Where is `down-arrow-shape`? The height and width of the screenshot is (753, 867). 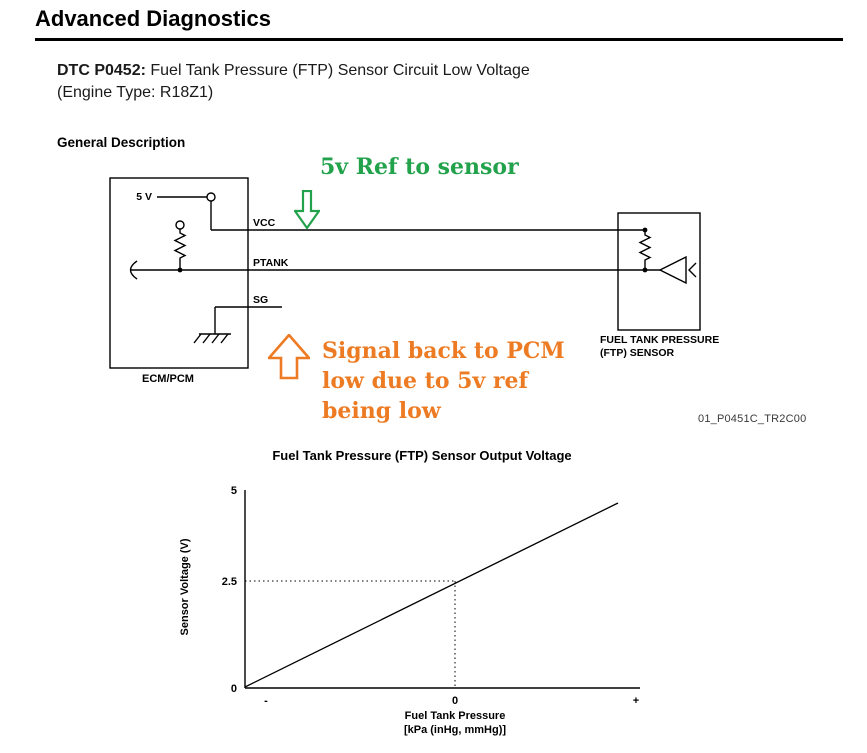
down-arrow-shape is located at coordinates (307, 210).